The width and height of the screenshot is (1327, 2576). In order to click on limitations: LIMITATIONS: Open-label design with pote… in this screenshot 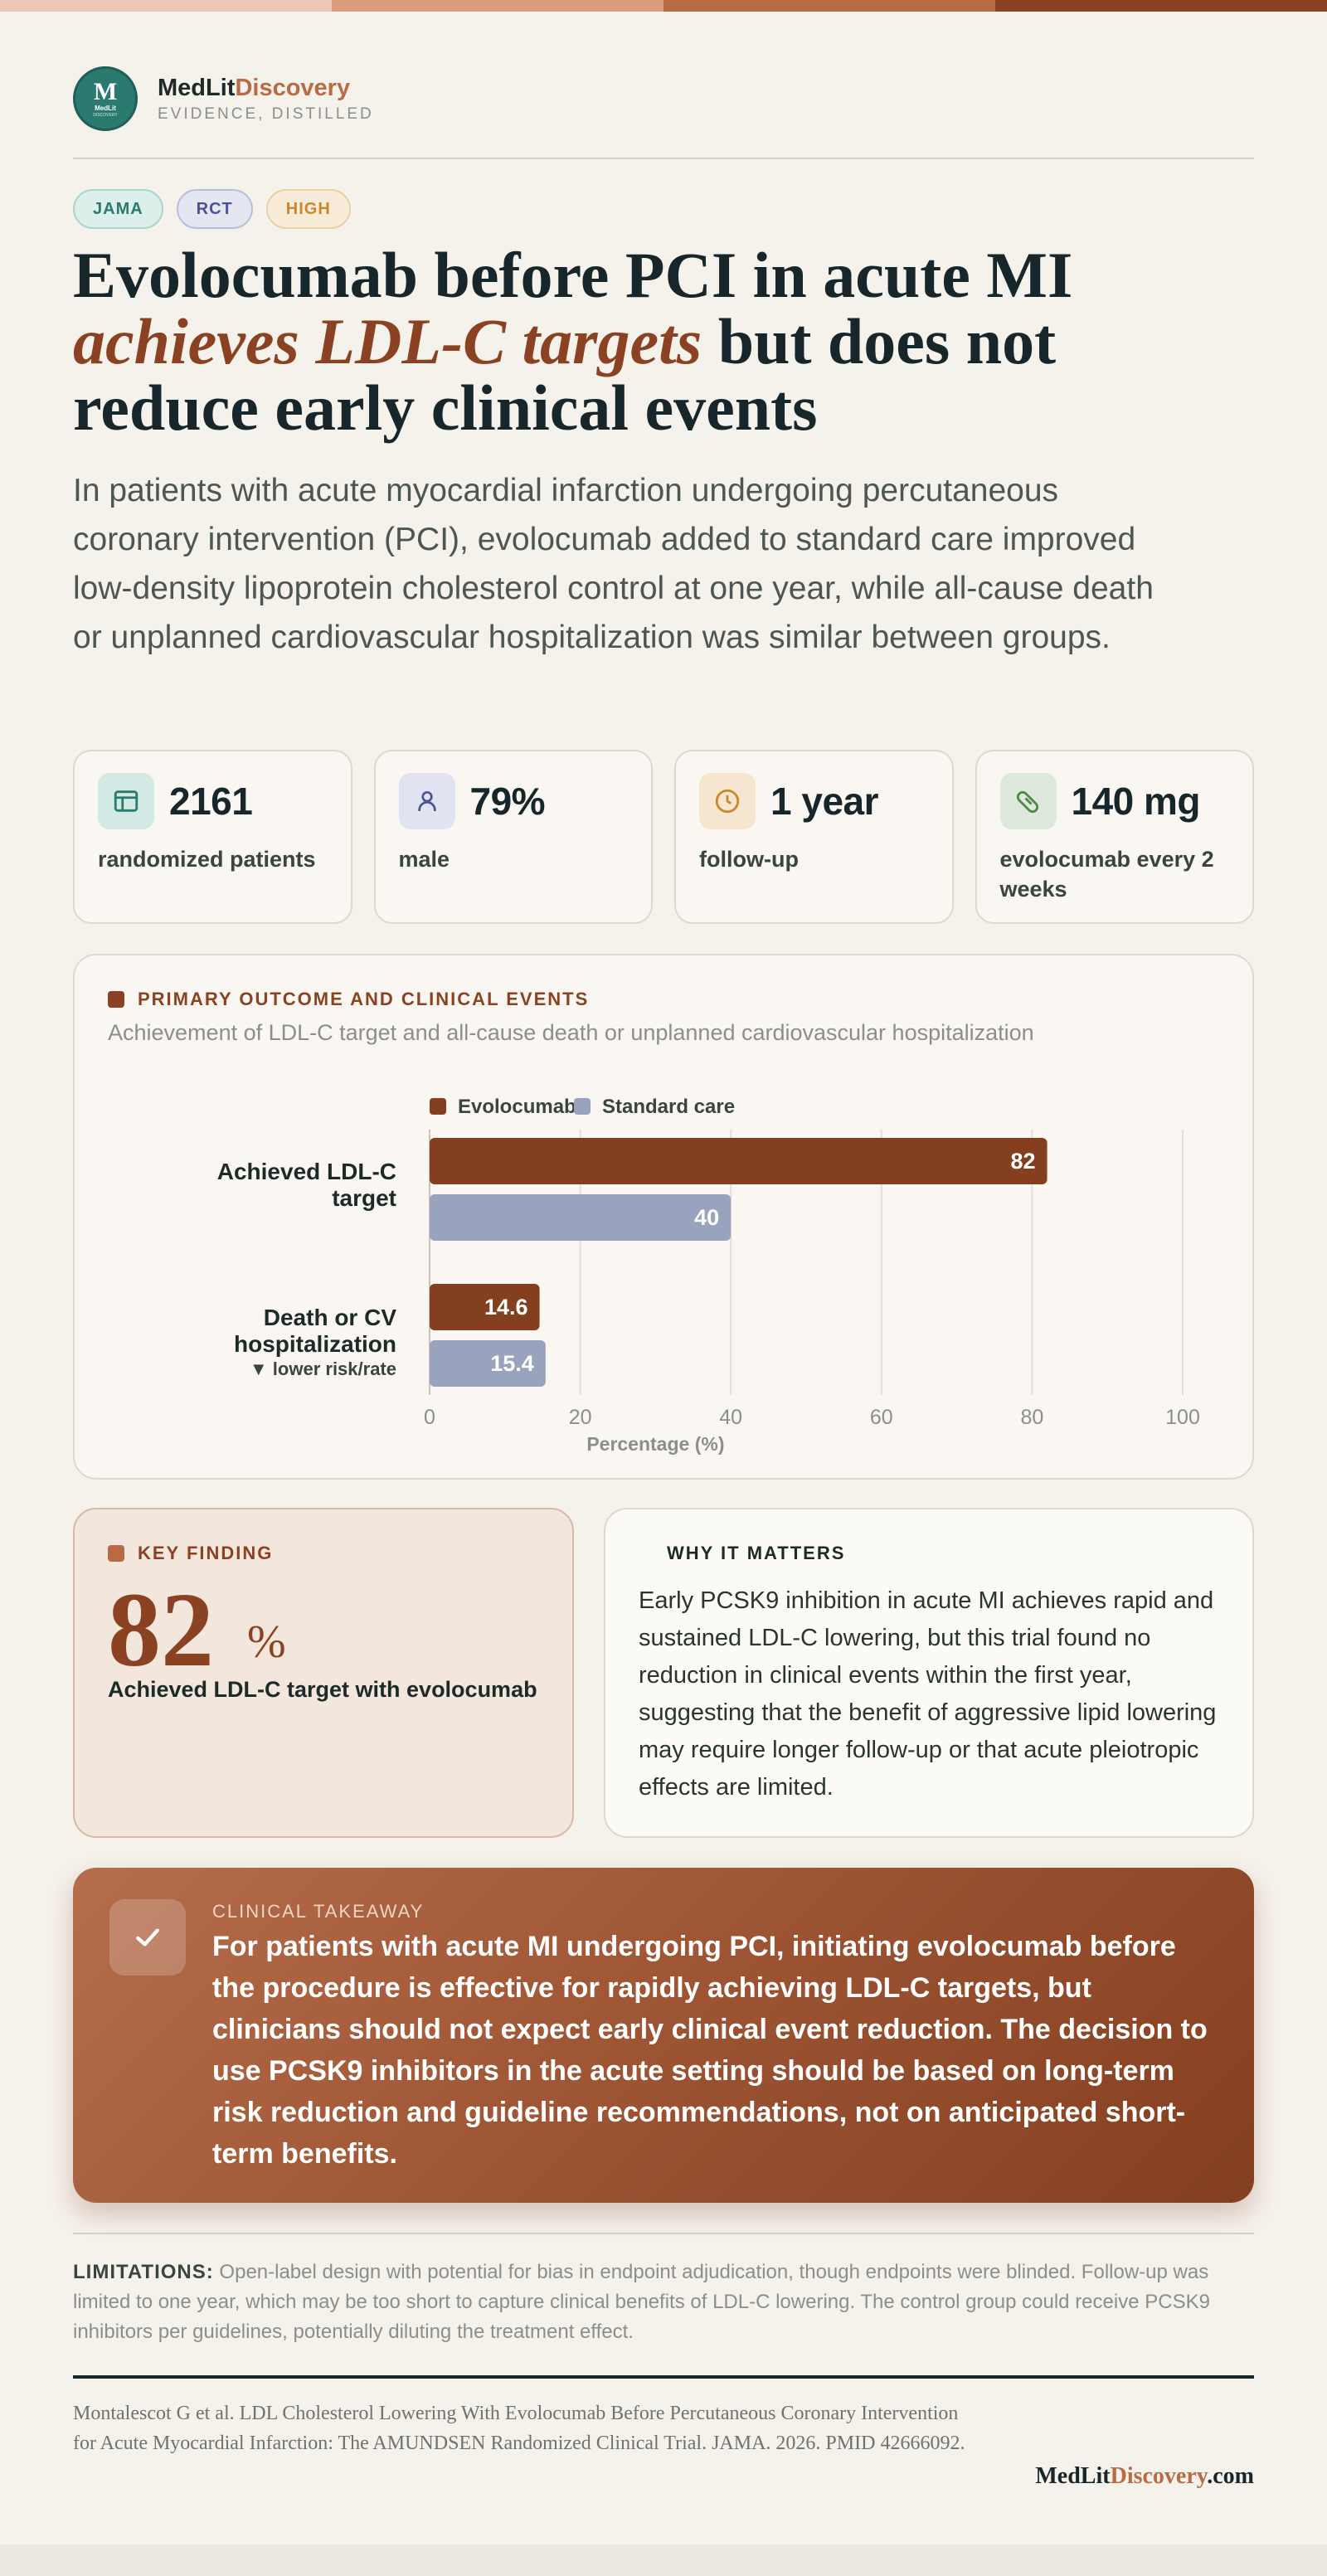, I will do `click(664, 2303)`.